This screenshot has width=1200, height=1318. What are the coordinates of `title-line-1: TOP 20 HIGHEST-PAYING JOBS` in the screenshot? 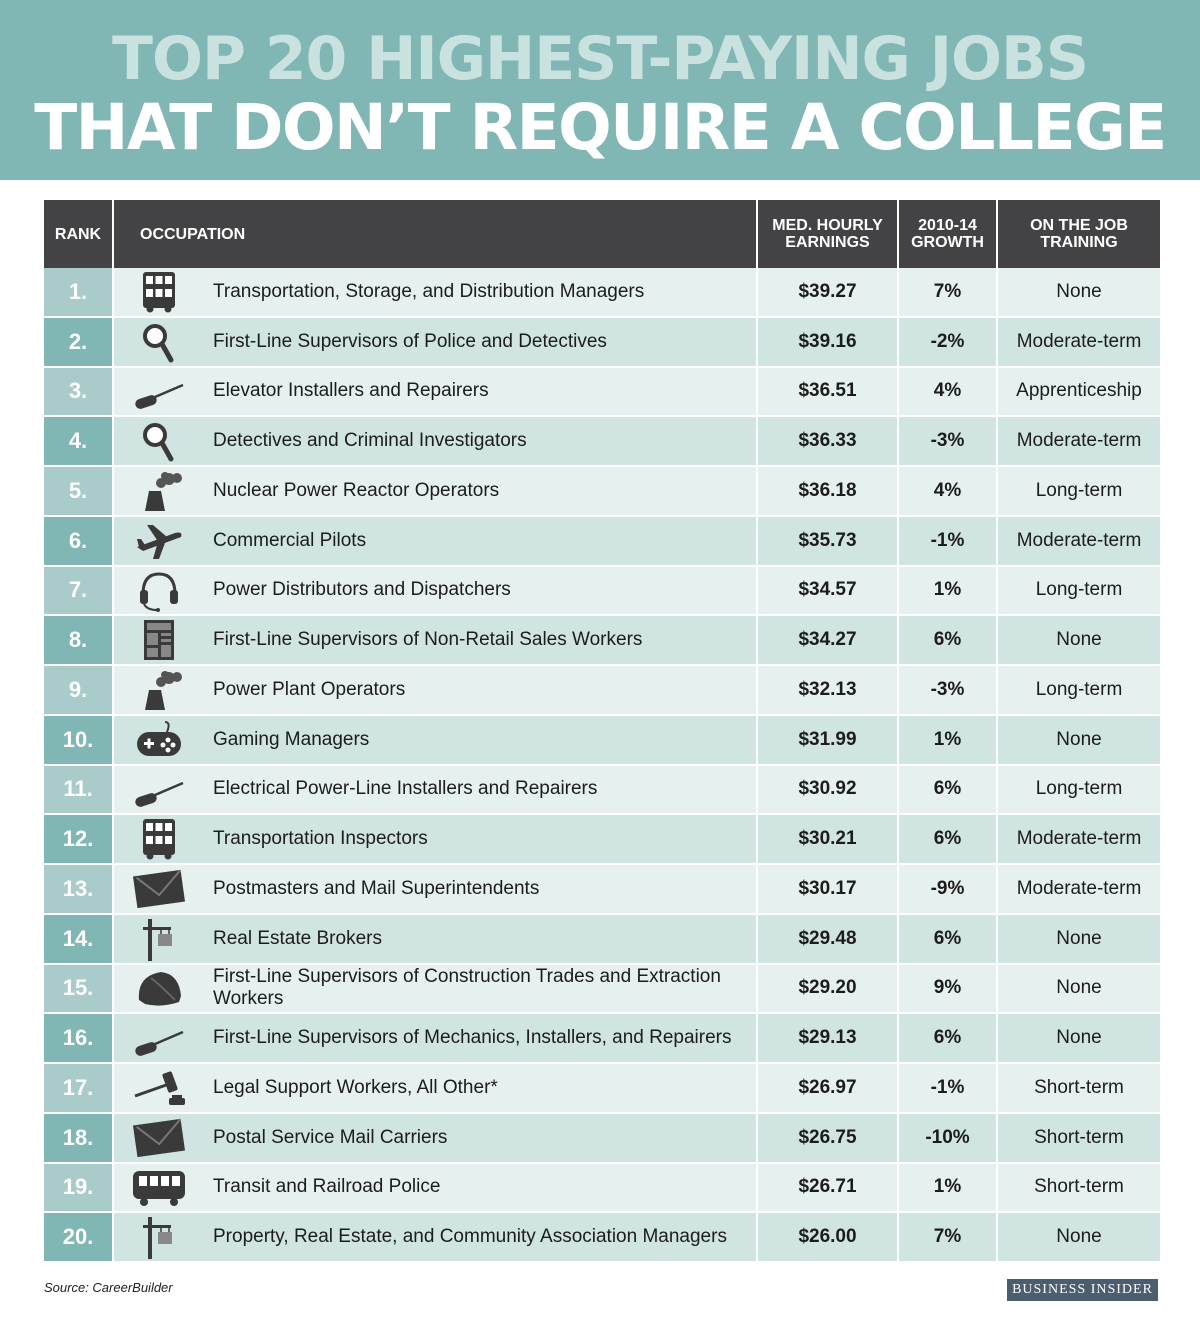 It's located at (600, 59).